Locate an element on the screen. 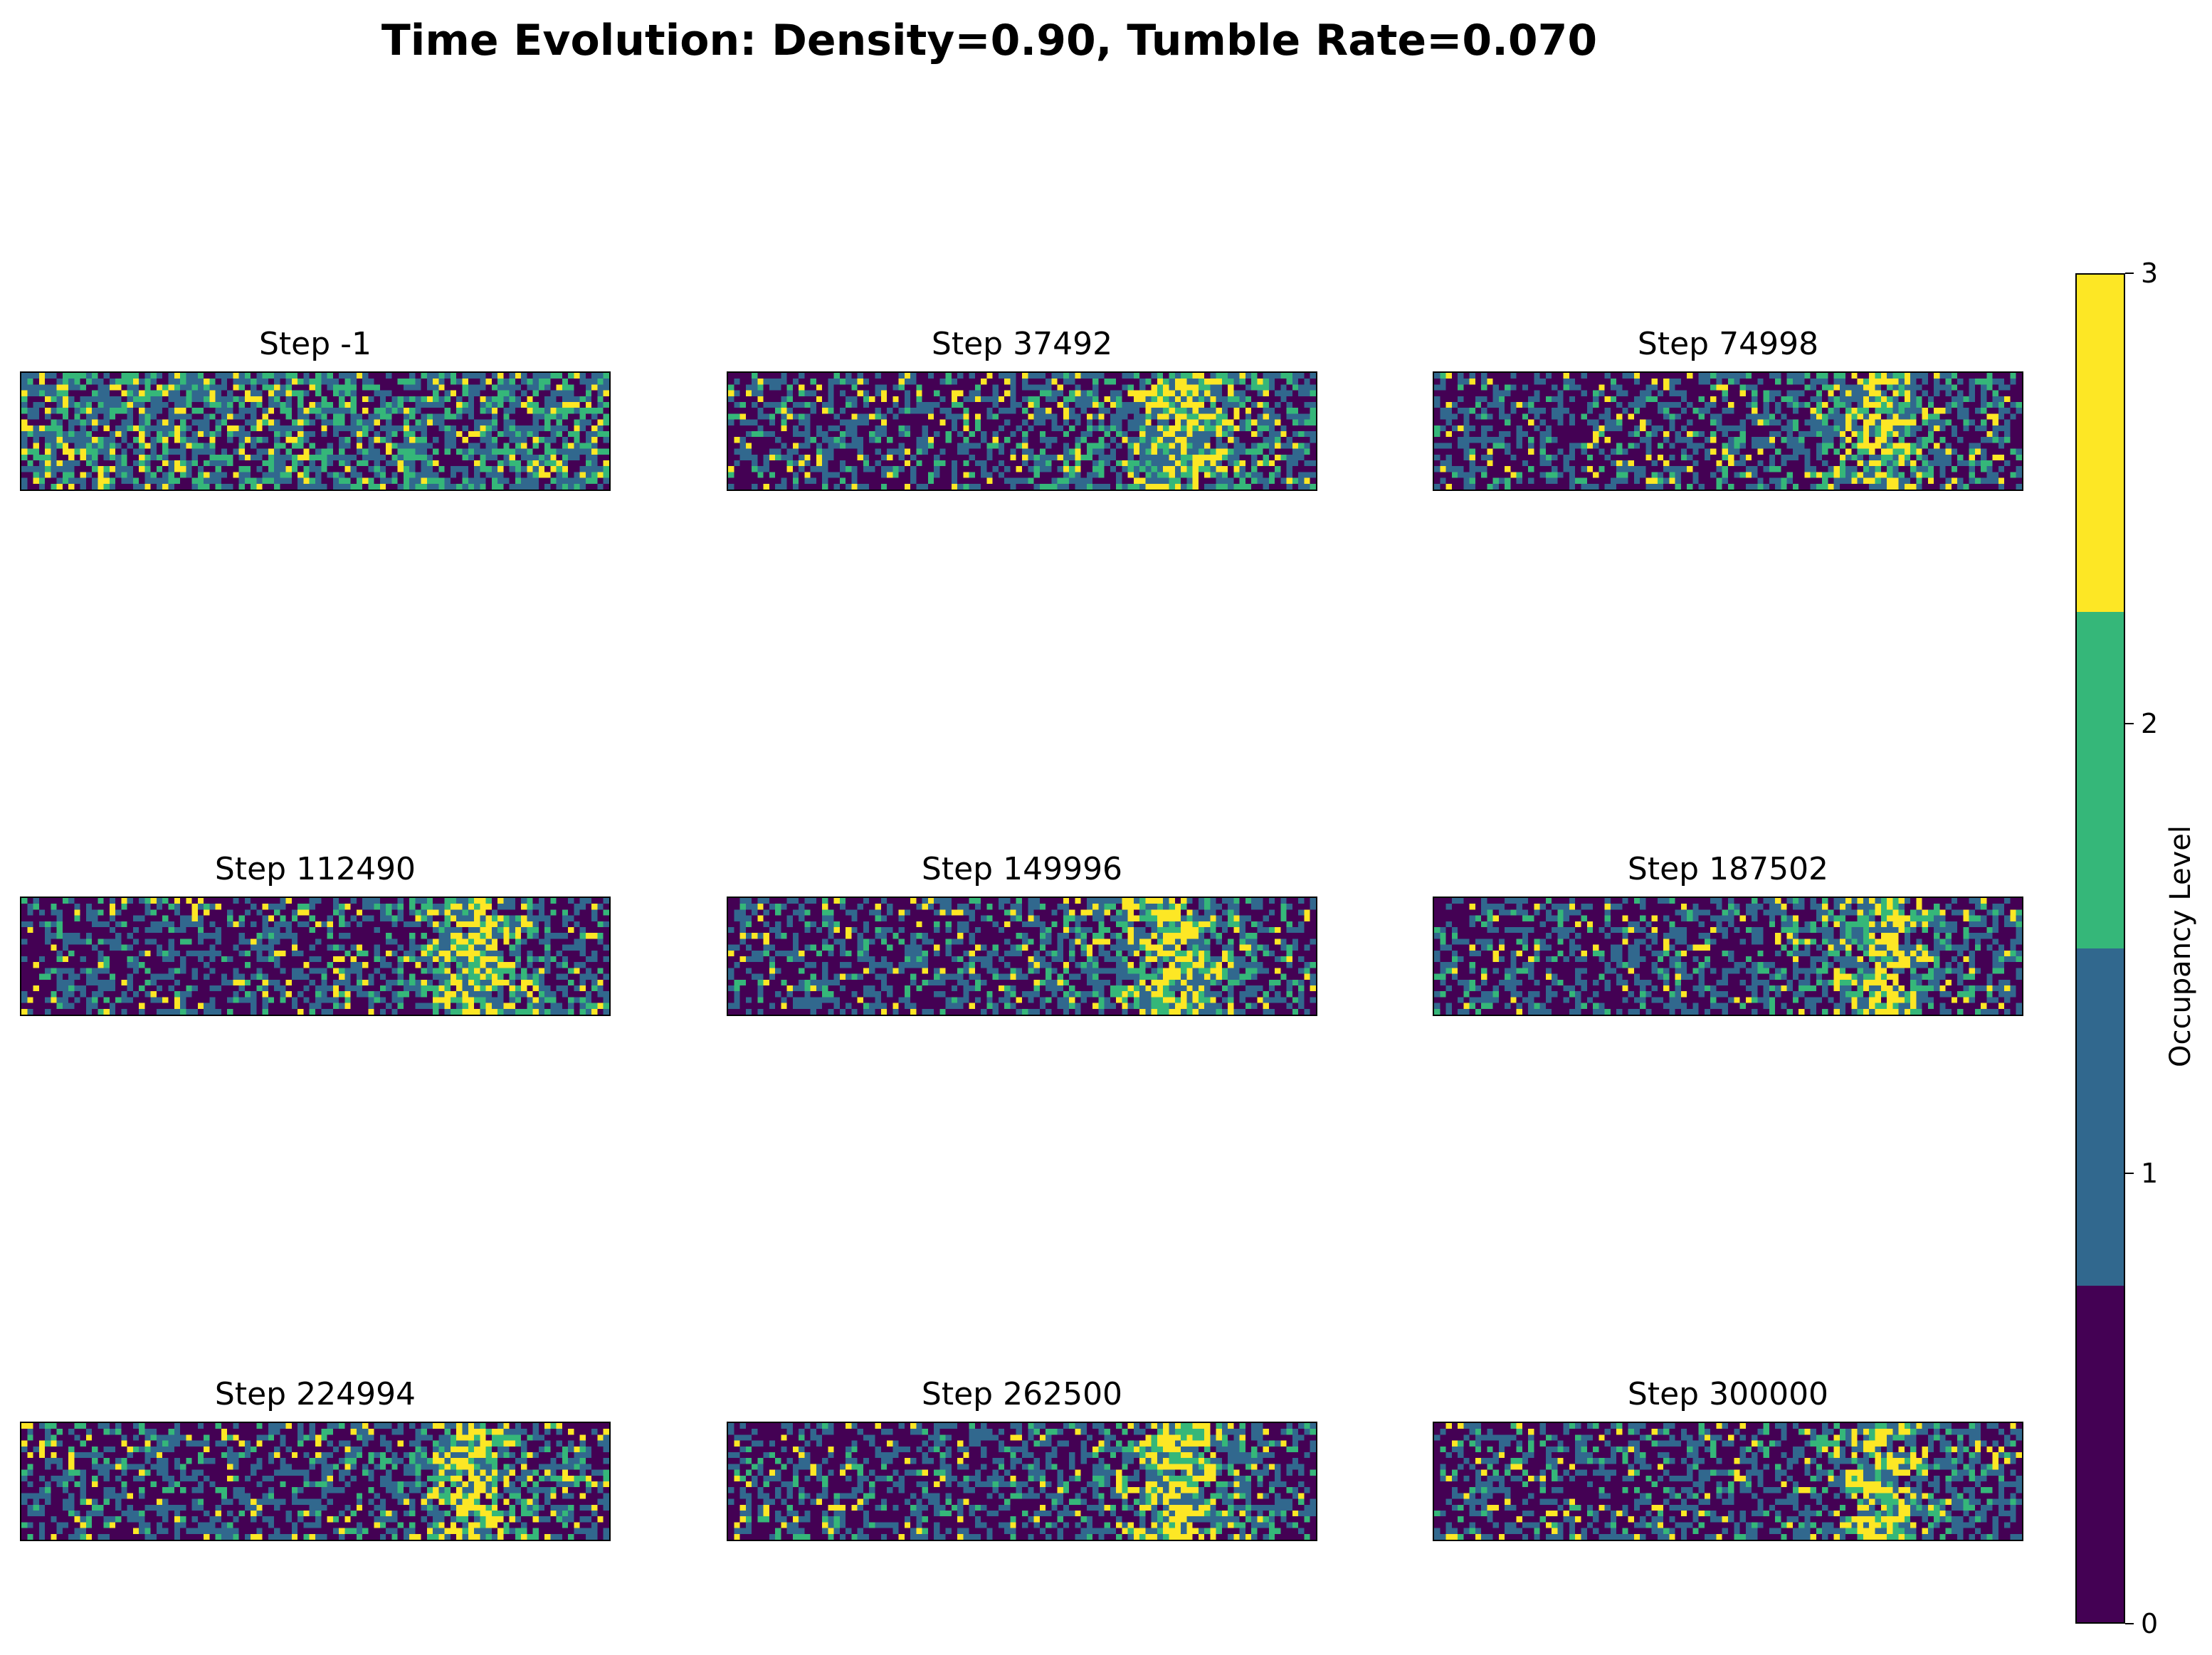 This screenshot has width=2212, height=1655. panel-title: Step 112490 is located at coordinates (315, 869).